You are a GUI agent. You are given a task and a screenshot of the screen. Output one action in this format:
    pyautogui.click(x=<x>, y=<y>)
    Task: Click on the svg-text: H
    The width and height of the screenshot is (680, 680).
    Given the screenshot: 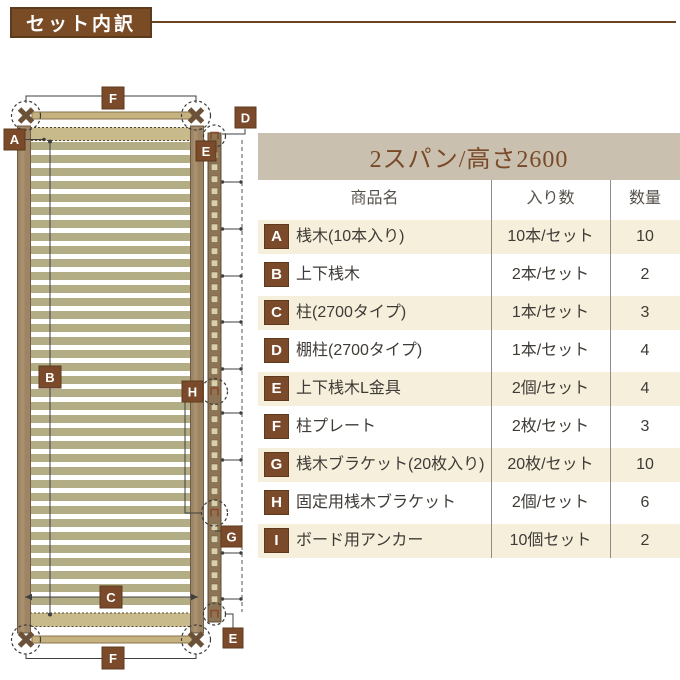 What is the action you would take?
    pyautogui.click(x=192, y=392)
    